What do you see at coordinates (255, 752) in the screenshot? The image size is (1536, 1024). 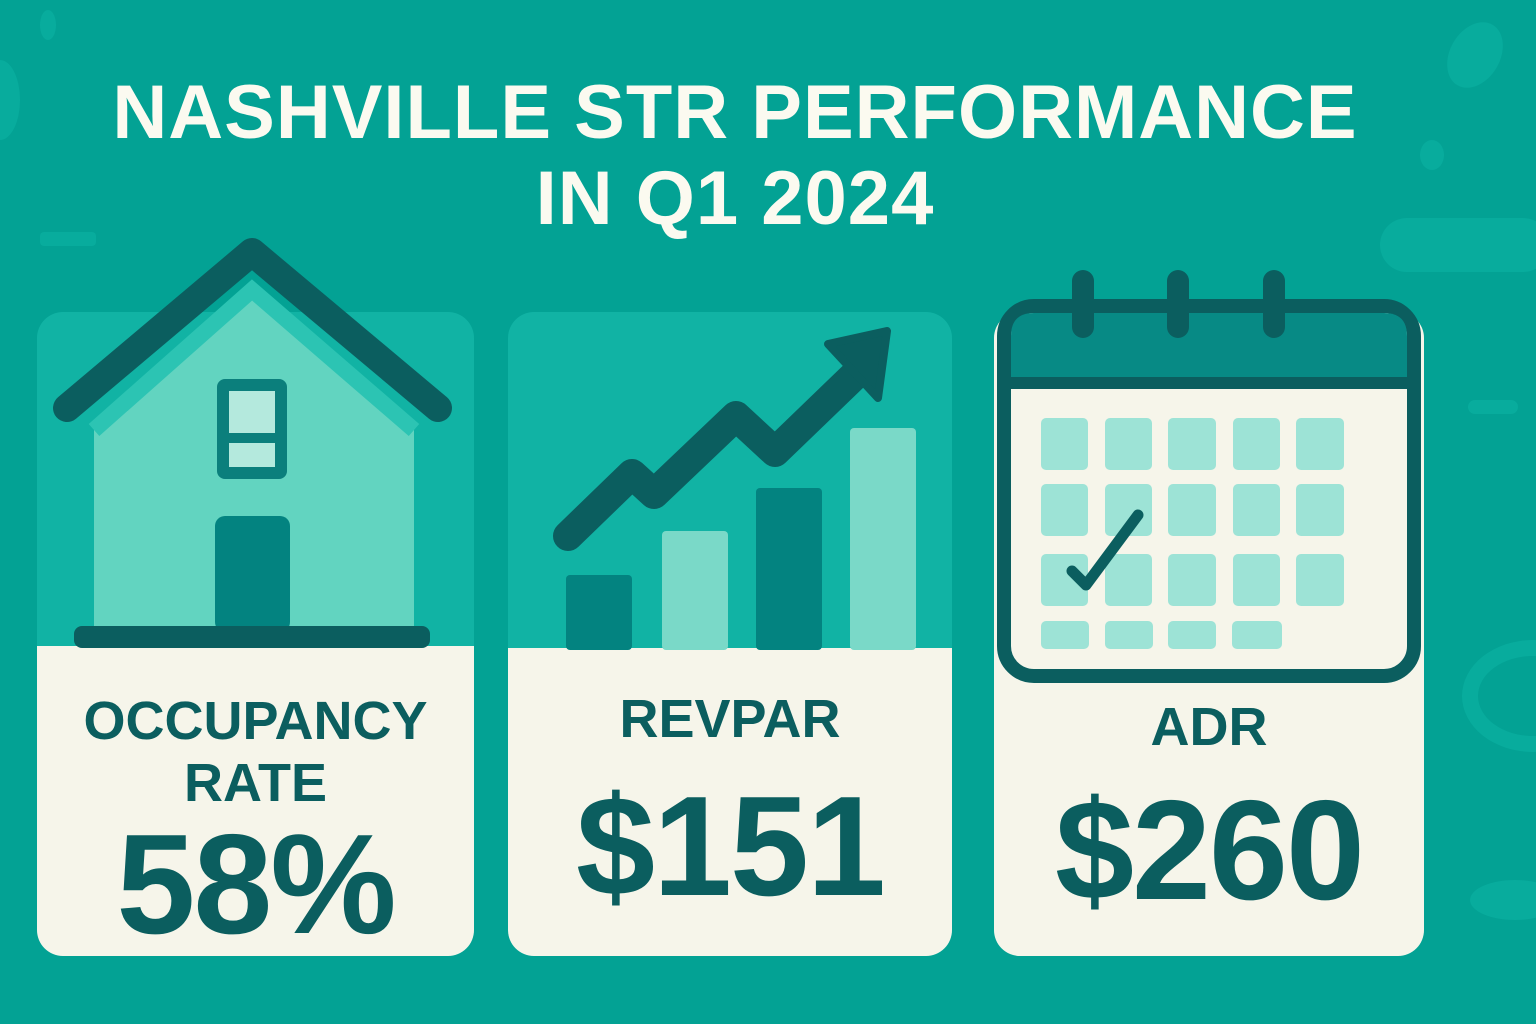 I see `occupancy-label: OCCUPANCY RATE` at bounding box center [255, 752].